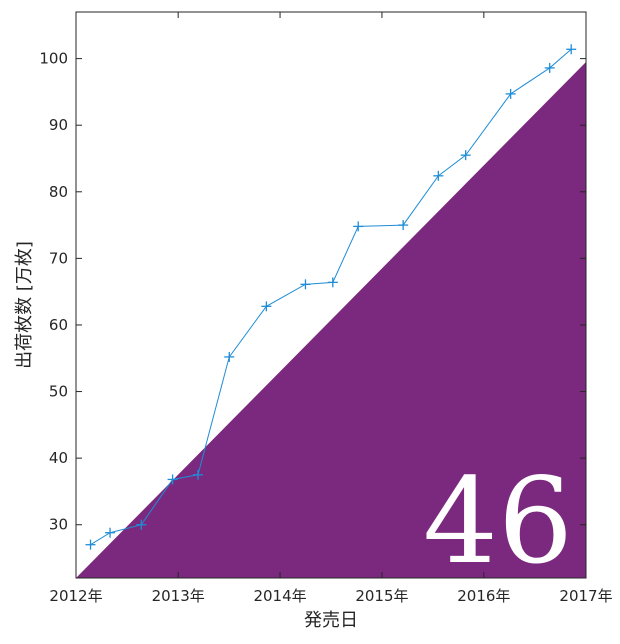  I want to click on x-tick-label: 2017年, so click(585, 596).